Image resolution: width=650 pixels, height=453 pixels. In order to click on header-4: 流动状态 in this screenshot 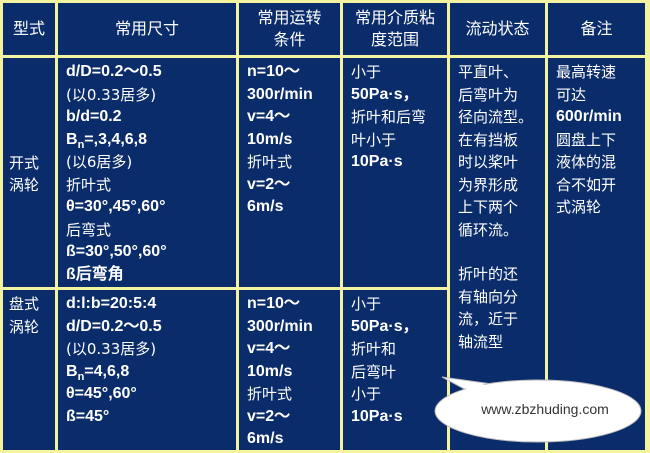, I will do `click(497, 29)`.